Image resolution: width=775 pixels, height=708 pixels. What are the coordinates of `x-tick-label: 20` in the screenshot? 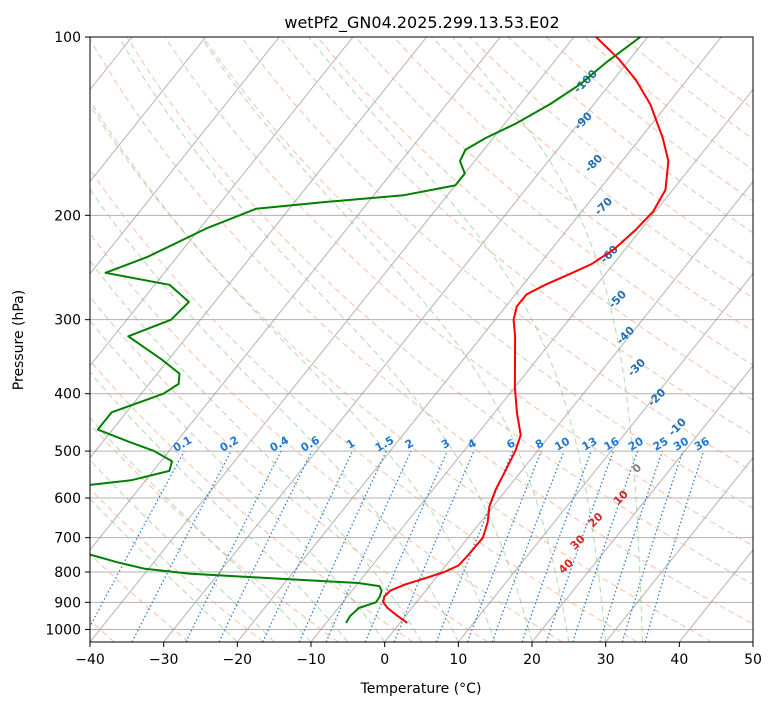 It's located at (532, 660).